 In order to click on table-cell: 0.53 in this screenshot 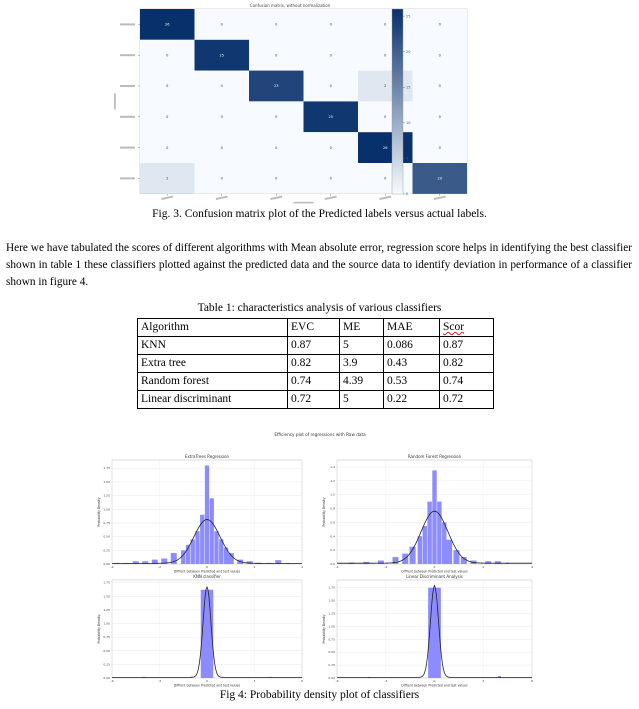, I will do `click(411, 381)`.